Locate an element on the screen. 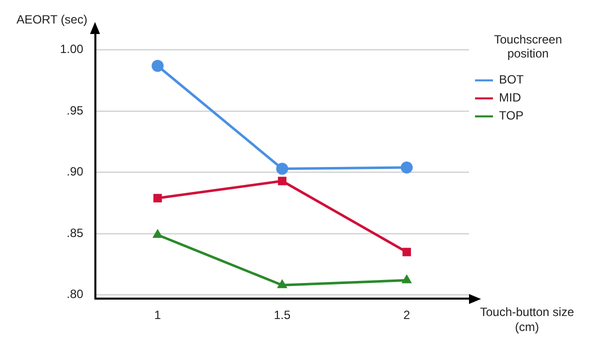 The image size is (595, 363). x-axis-title: Touch-button size (cm) is located at coordinates (527, 319).